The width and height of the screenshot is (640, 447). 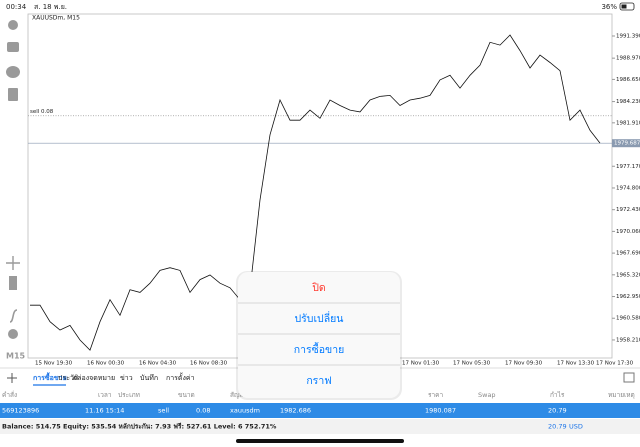 I want to click on cell: 0.08, so click(x=203, y=411).